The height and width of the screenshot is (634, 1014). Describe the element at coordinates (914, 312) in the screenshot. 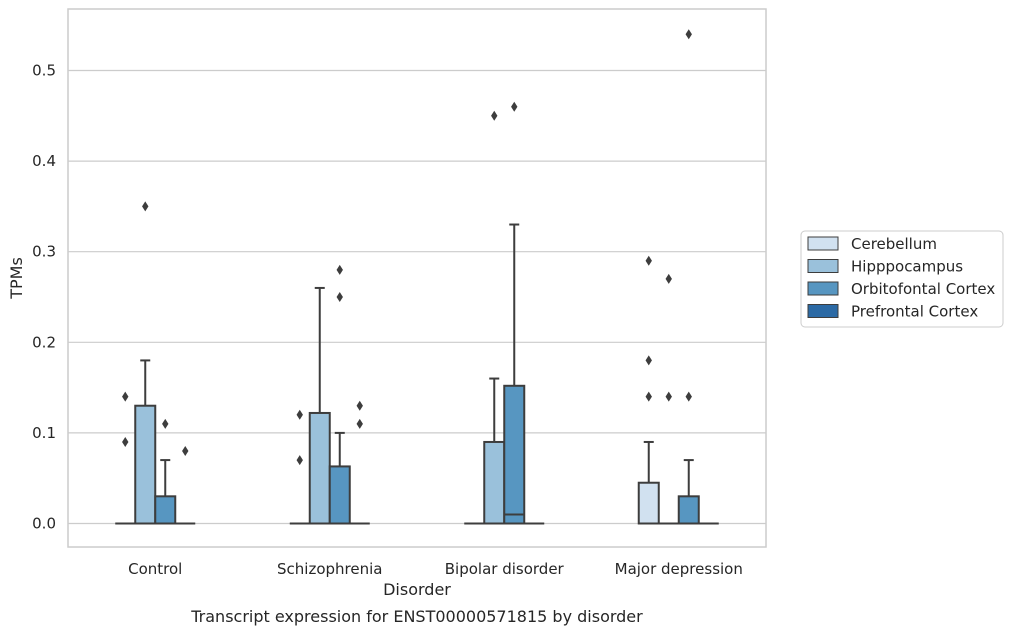

I see `legend-label: Prefrontal Cortex` at that location.